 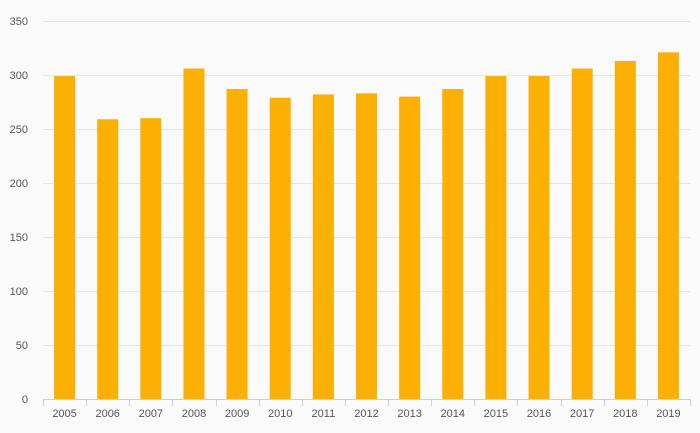 I want to click on bar-2007, so click(x=151, y=258).